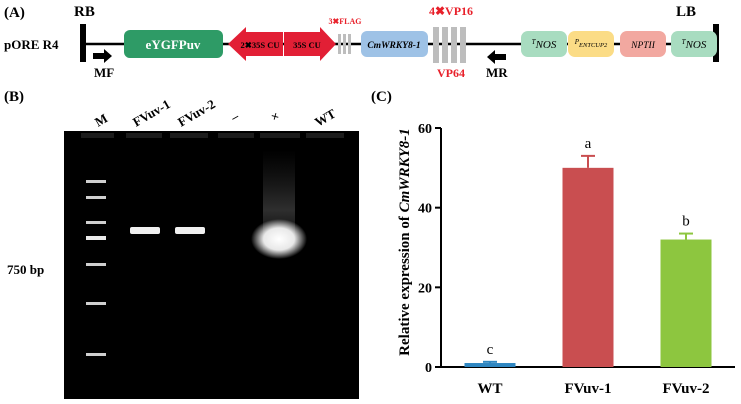  I want to click on y-axis-label: Relative expression of CmWRKY8-1, so click(405, 242).